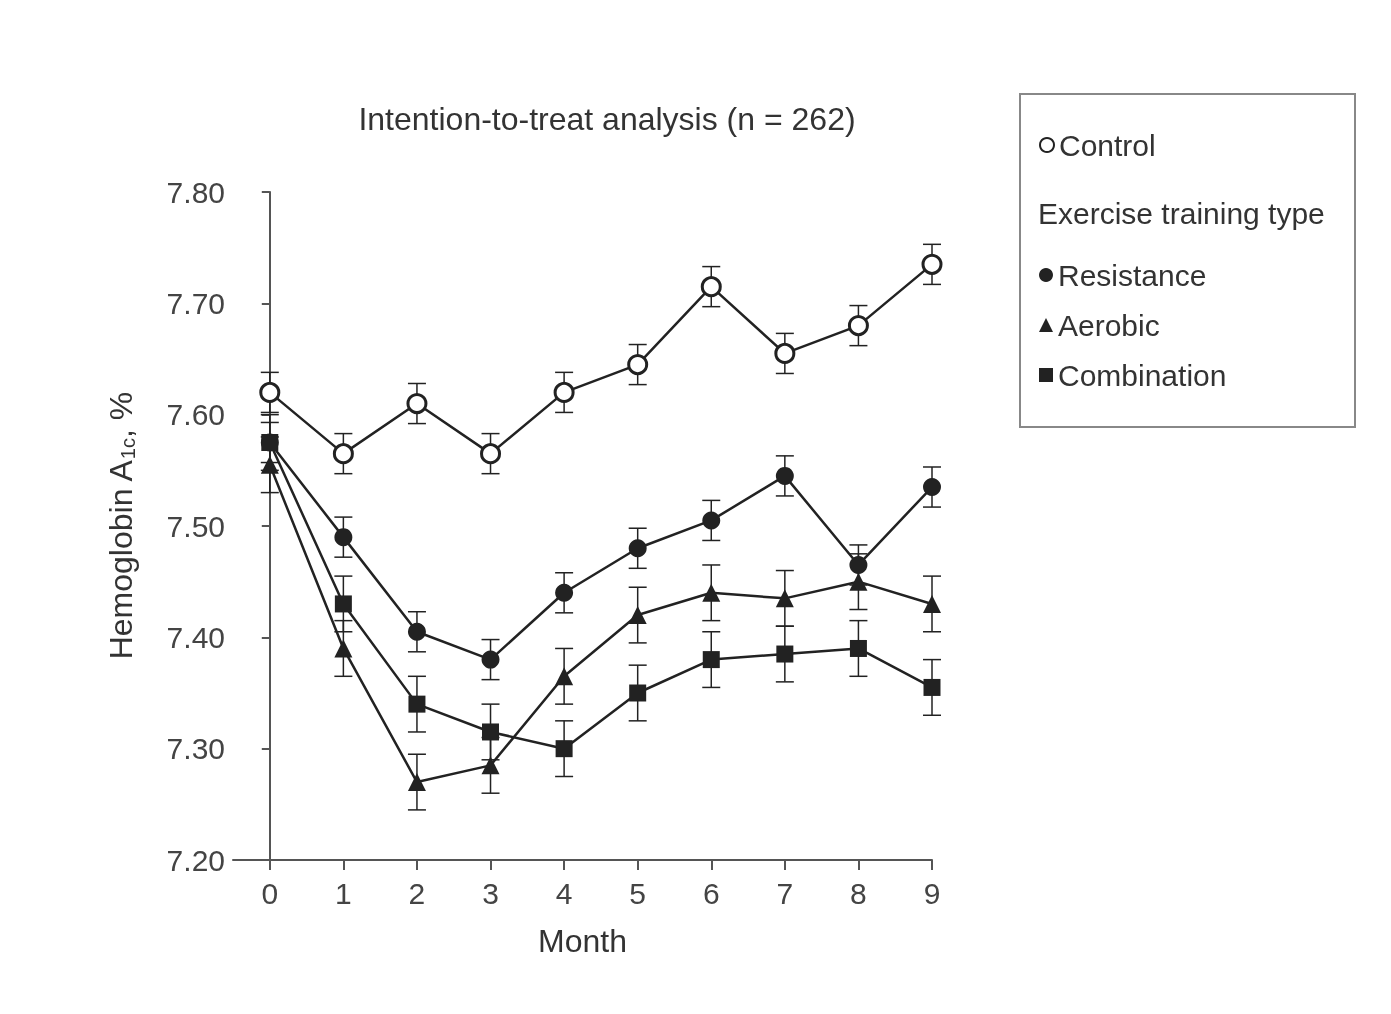  Describe the element at coordinates (1181, 213) in the screenshot. I see `legend-title: Exercise training type` at that location.